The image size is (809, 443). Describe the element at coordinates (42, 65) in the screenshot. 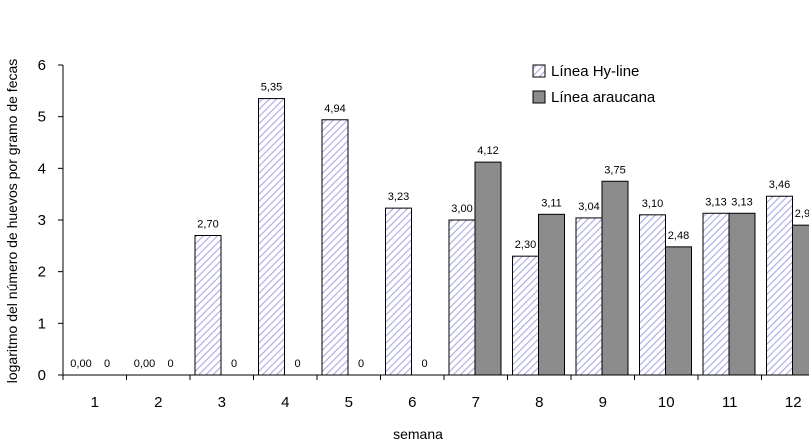

I see `y-tick-label: 6` at that location.